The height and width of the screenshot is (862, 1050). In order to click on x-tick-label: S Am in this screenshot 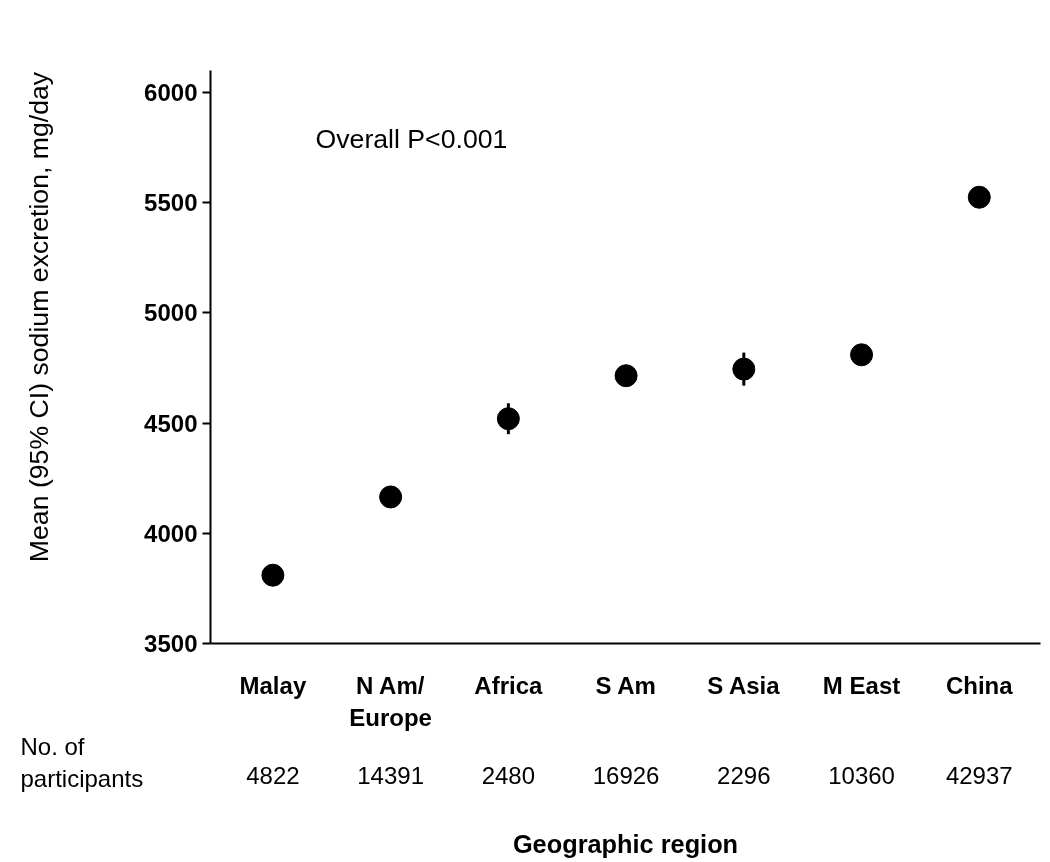, I will do `click(625, 685)`.